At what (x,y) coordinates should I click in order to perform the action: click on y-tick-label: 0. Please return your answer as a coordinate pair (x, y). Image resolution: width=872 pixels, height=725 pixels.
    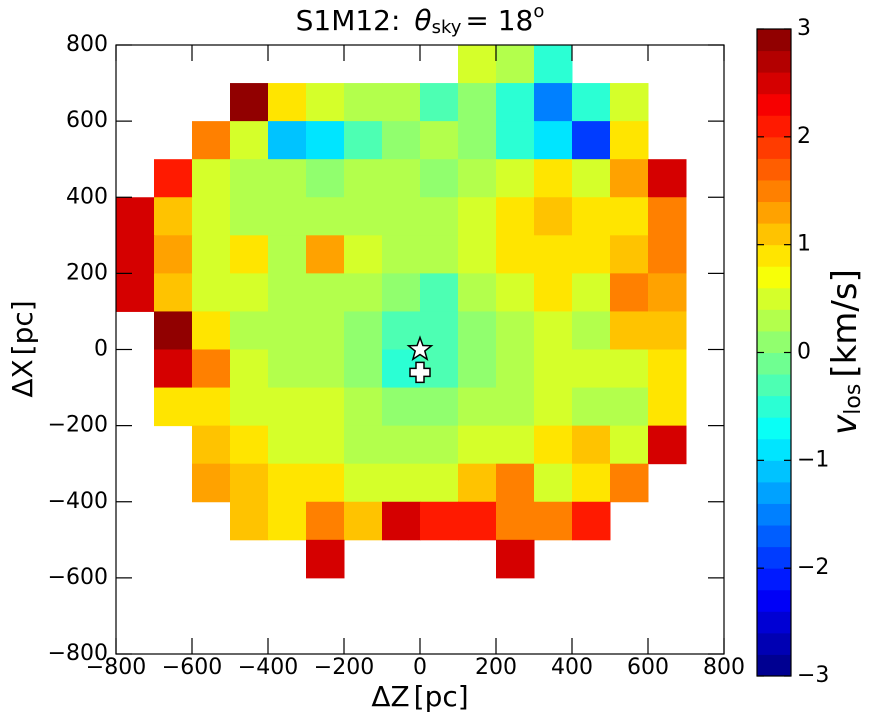
    Looking at the image, I should click on (101, 349).